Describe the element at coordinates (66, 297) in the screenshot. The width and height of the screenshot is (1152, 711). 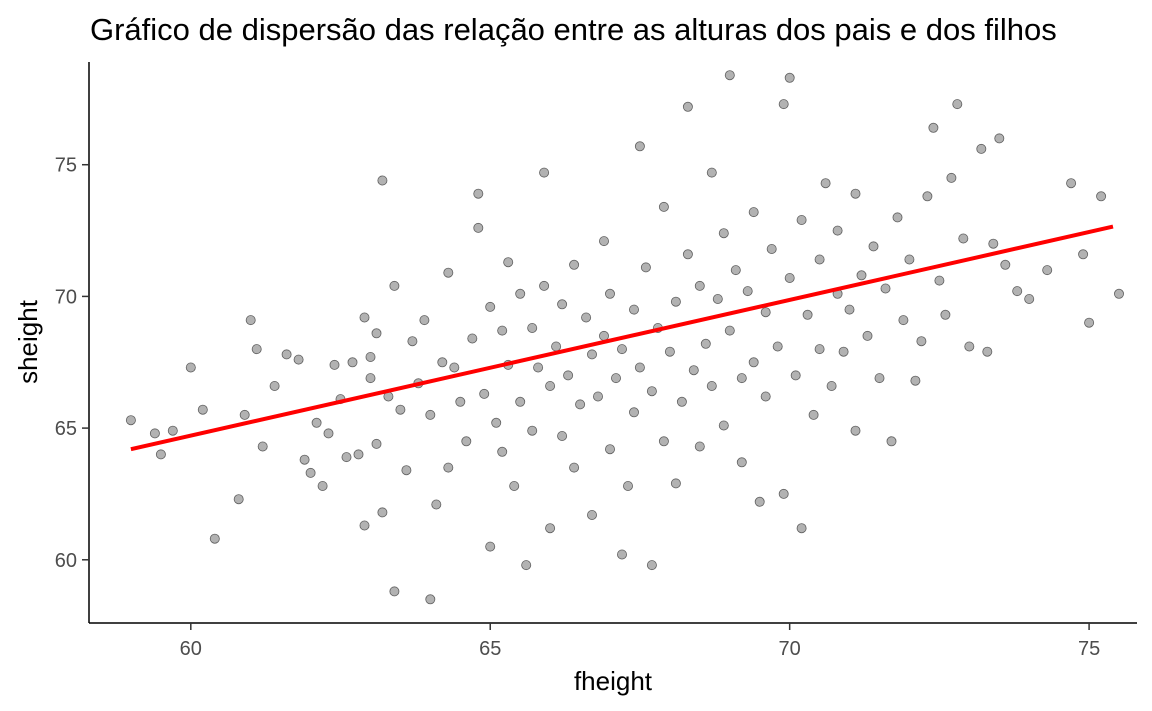
I see `y-tick-label: 70` at that location.